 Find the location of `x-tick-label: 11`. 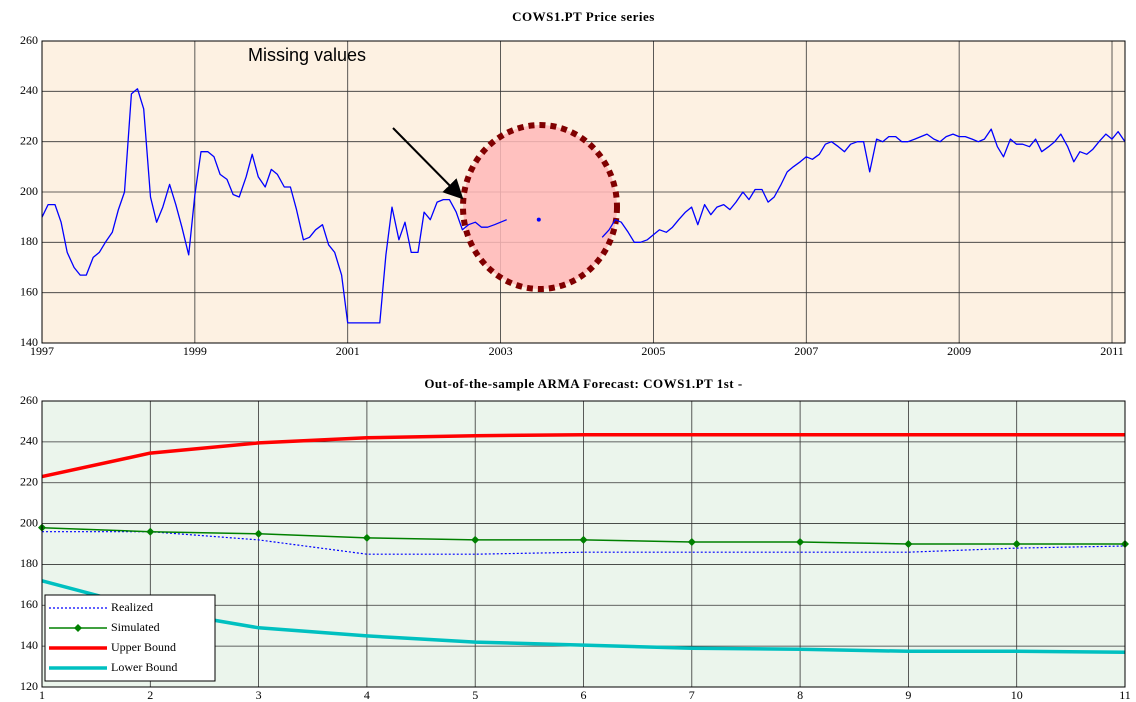

x-tick-label: 11 is located at coordinates (1125, 695).